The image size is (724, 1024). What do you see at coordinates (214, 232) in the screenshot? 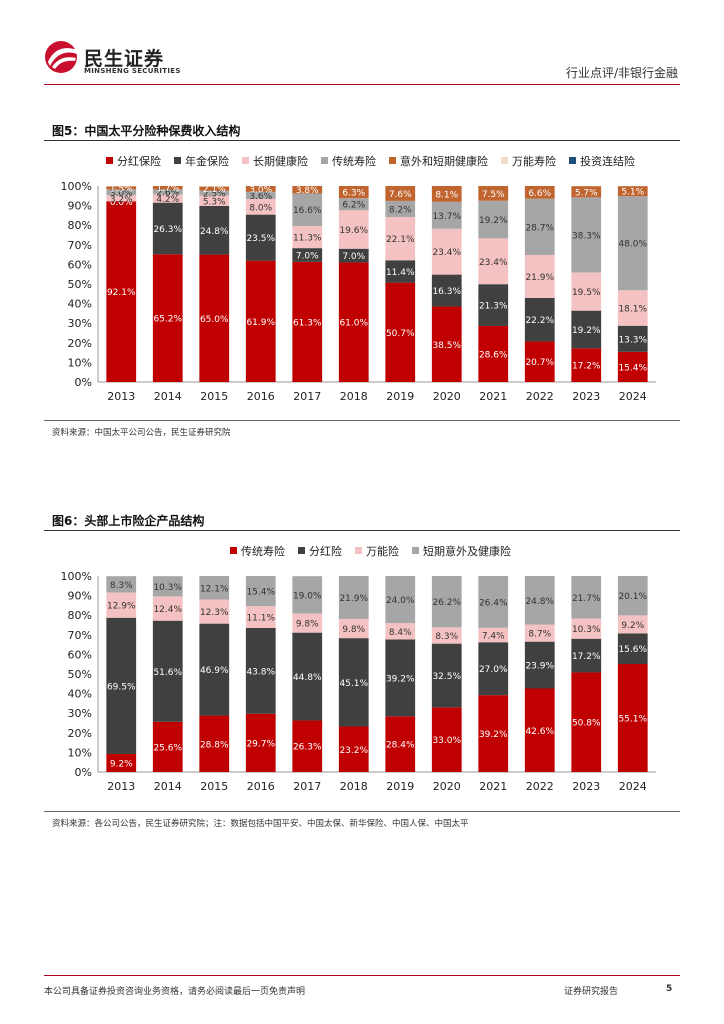
I see `figure5-data-label: 24.8%` at bounding box center [214, 232].